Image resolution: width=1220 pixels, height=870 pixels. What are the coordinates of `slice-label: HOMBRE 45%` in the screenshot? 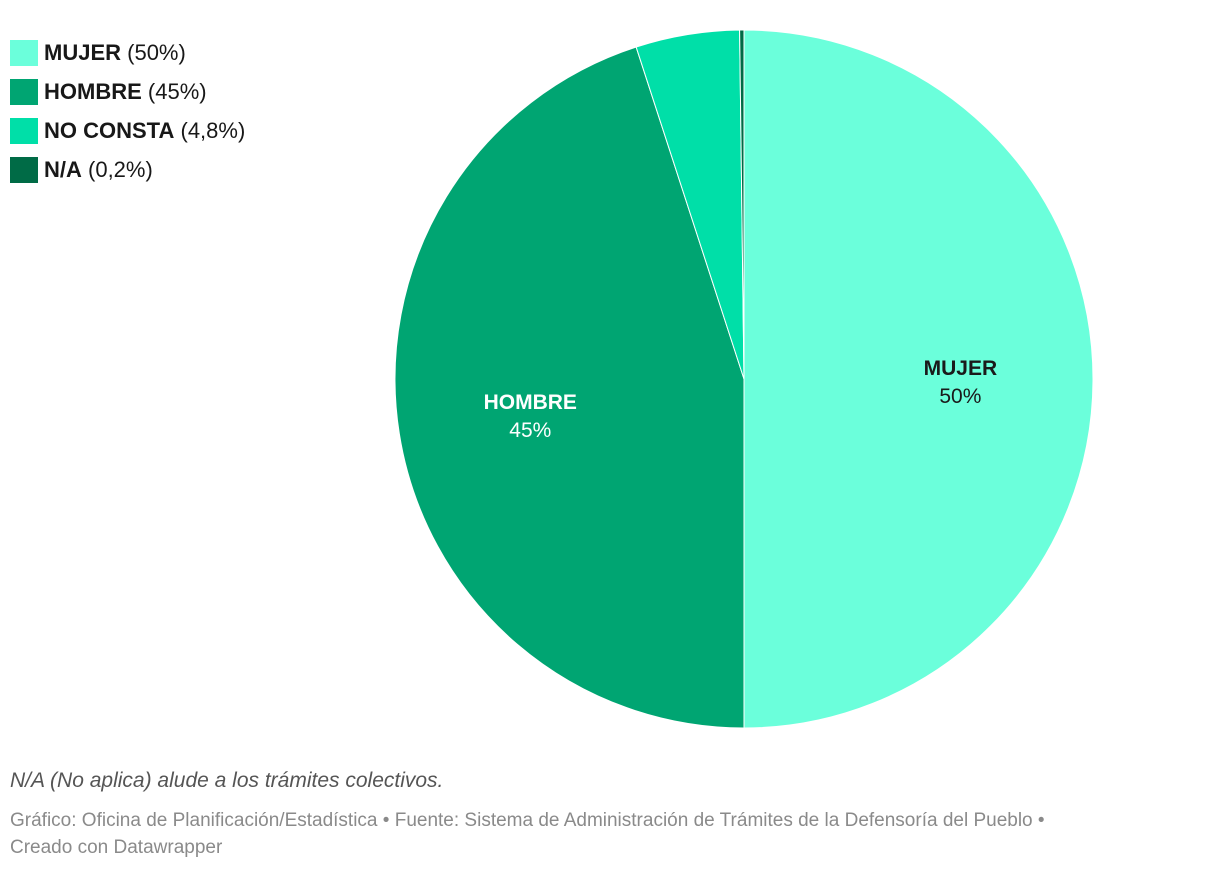 It's located at (530, 416).